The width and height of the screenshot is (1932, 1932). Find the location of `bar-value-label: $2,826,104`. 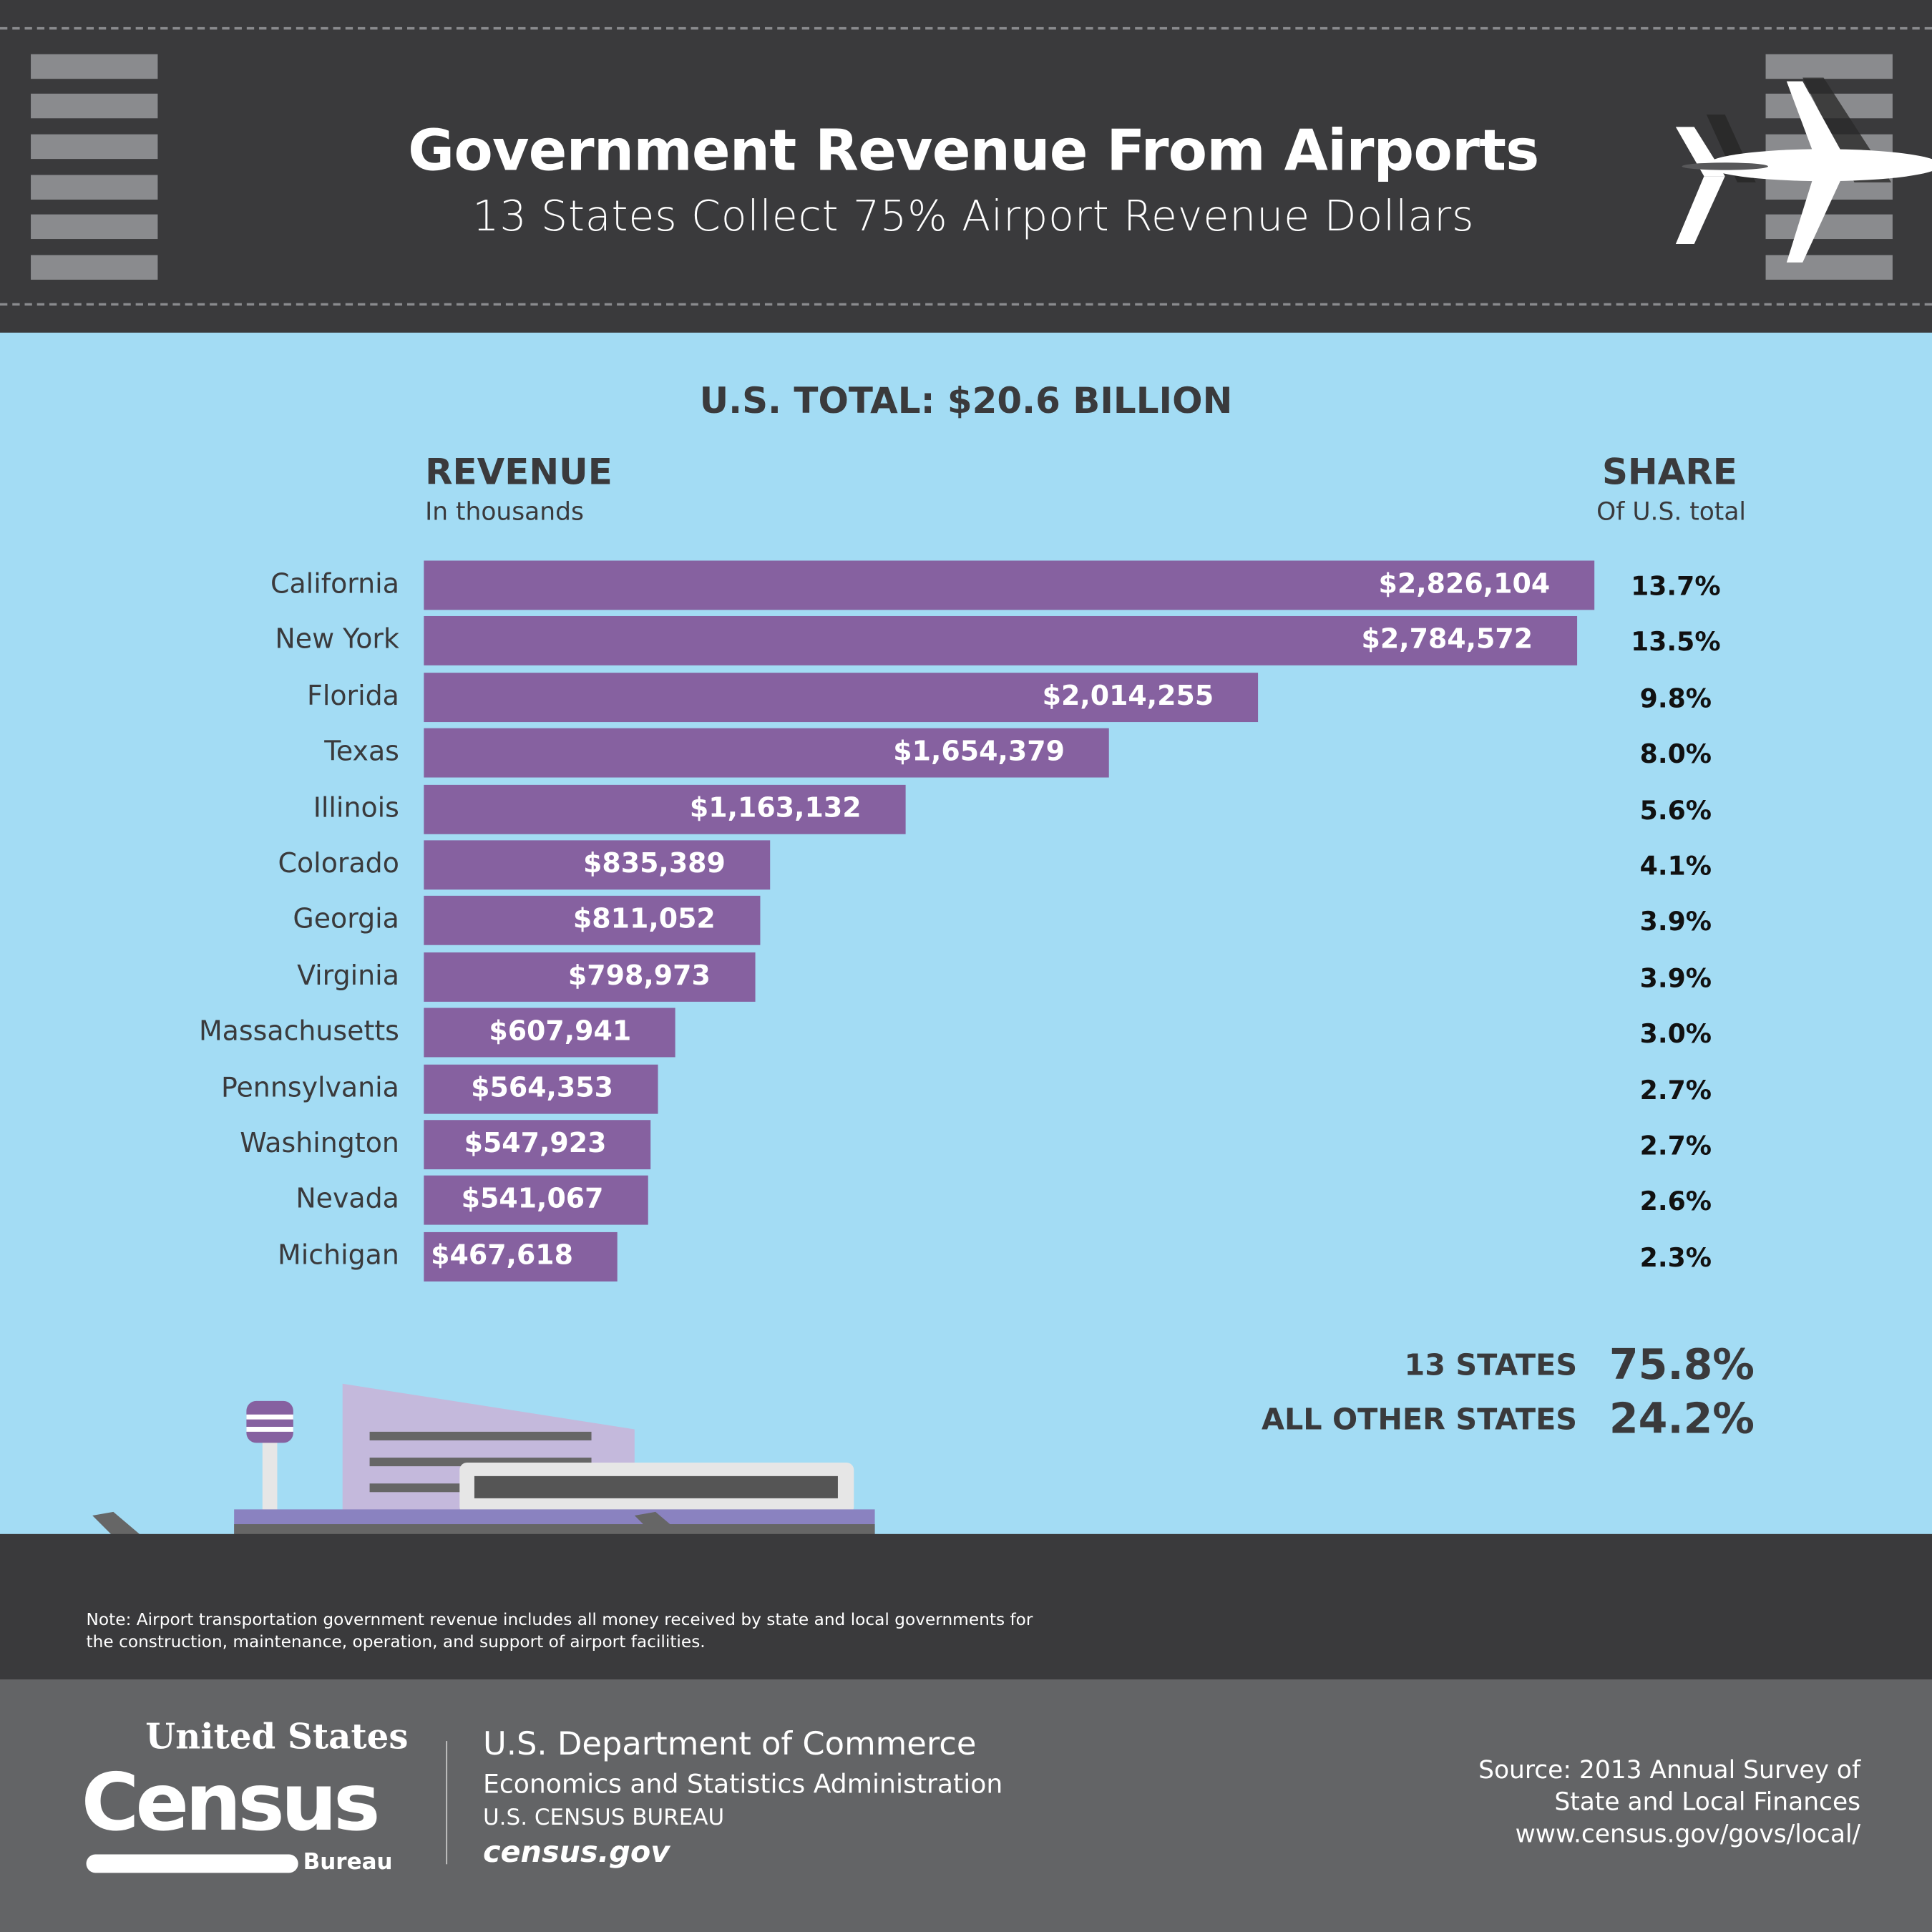

bar-value-label: $2,826,104 is located at coordinates (1464, 584).